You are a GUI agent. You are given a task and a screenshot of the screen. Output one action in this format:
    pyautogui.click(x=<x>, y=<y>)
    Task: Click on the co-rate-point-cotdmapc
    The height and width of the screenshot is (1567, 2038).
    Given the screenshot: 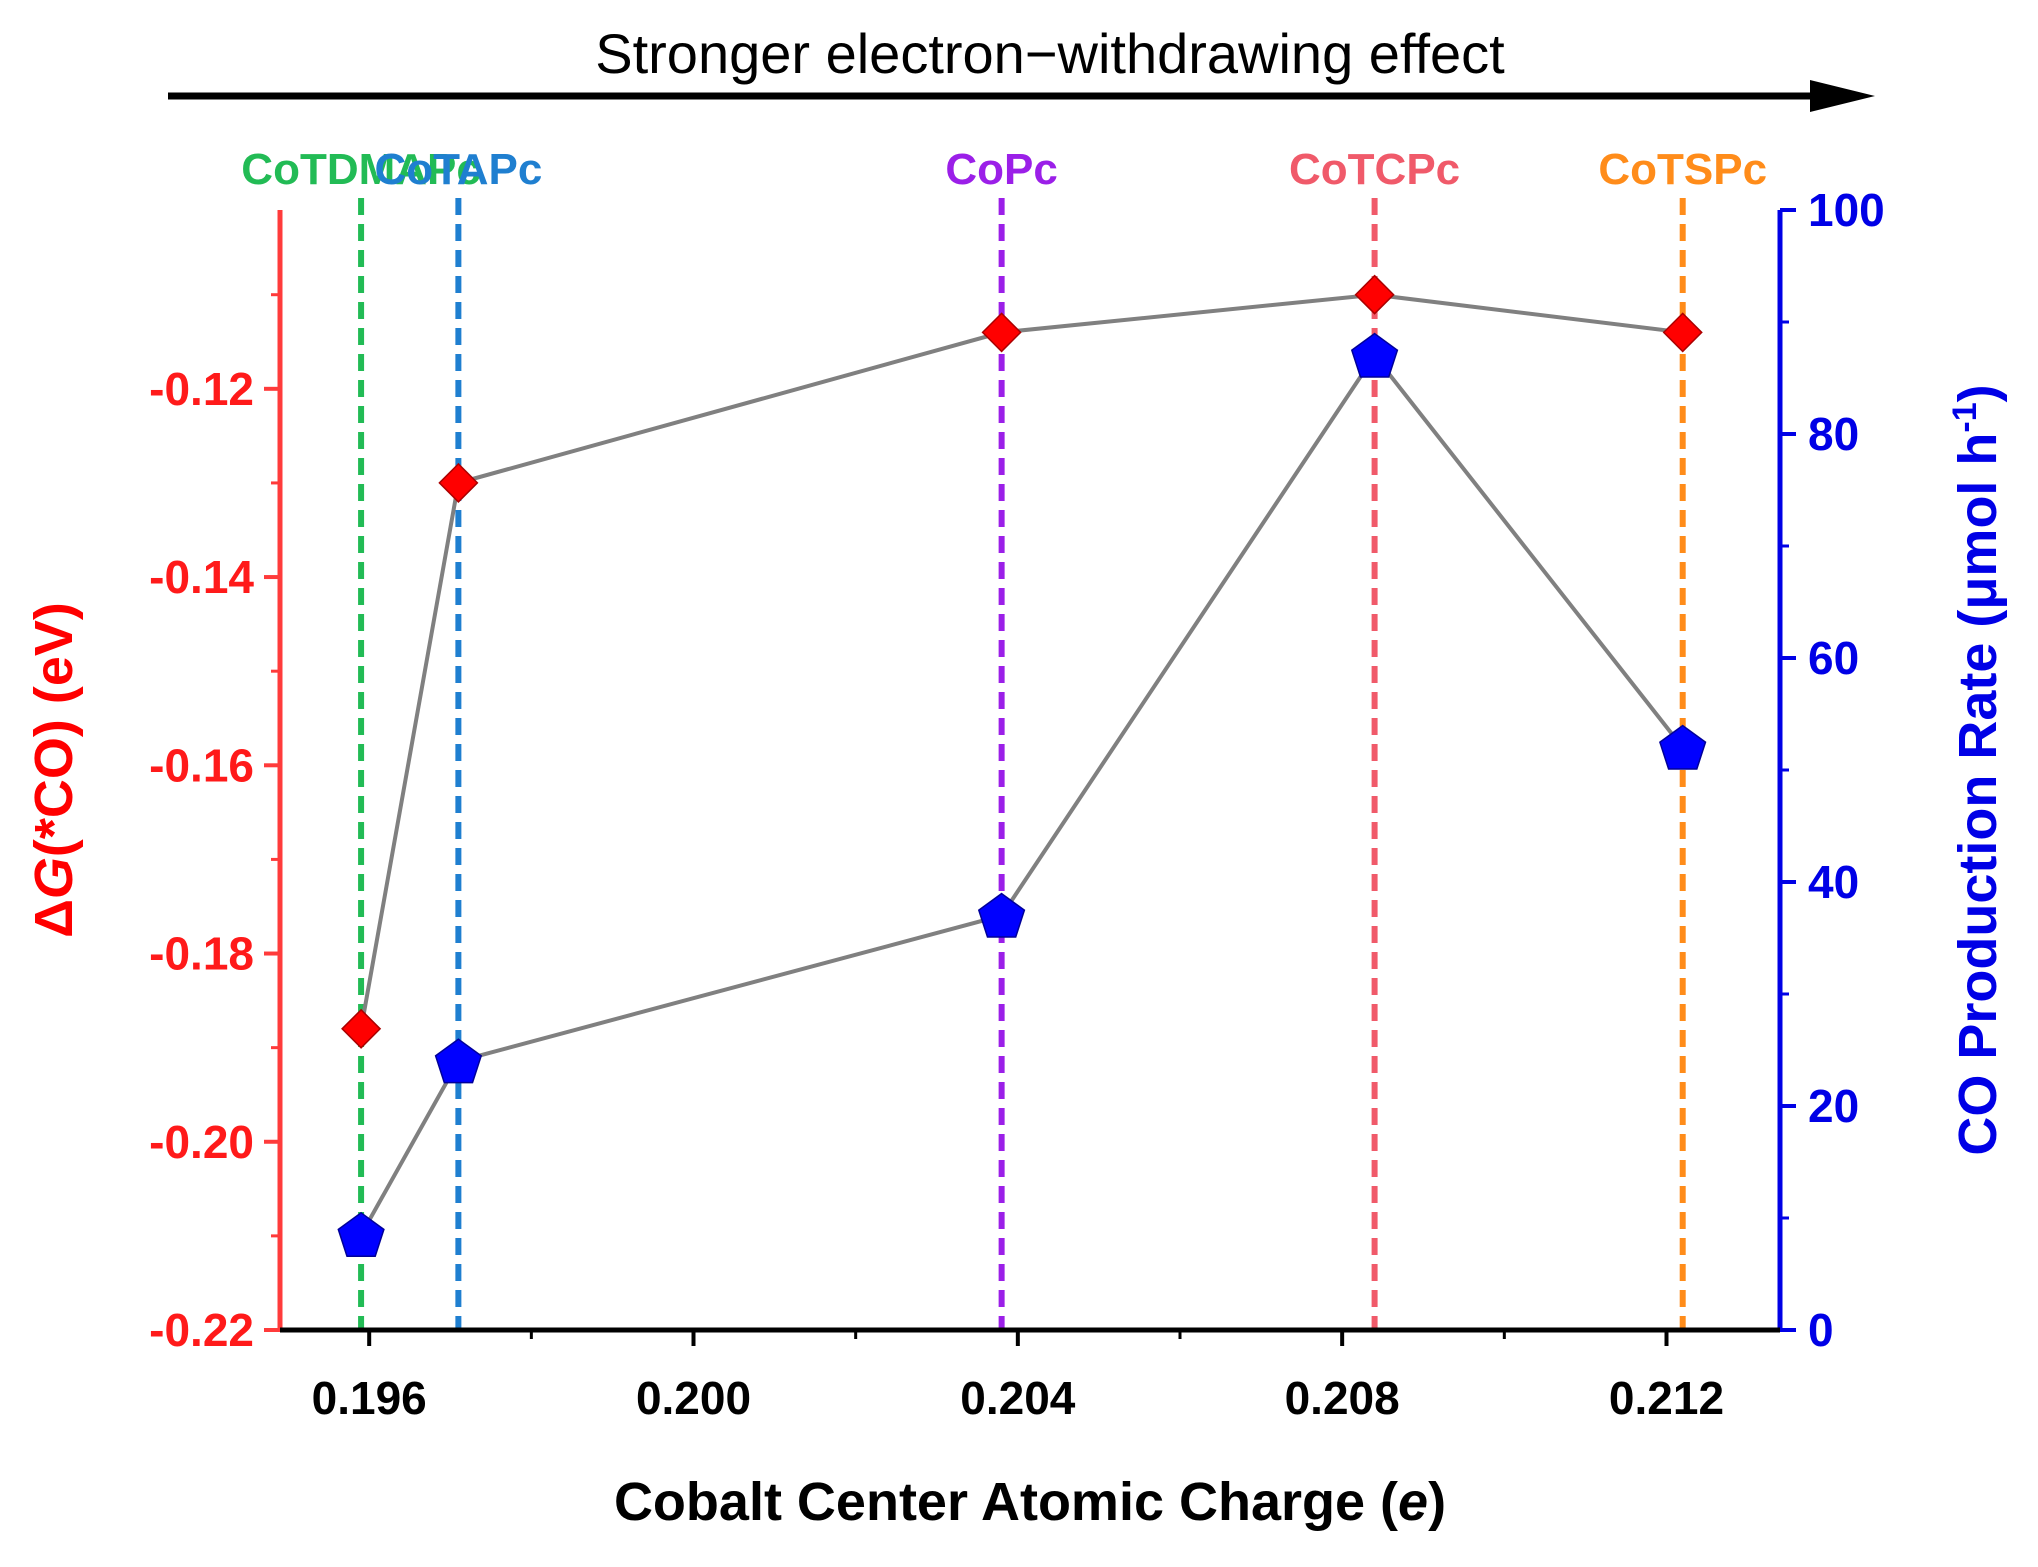 What is the action you would take?
    pyautogui.click(x=361, y=1234)
    